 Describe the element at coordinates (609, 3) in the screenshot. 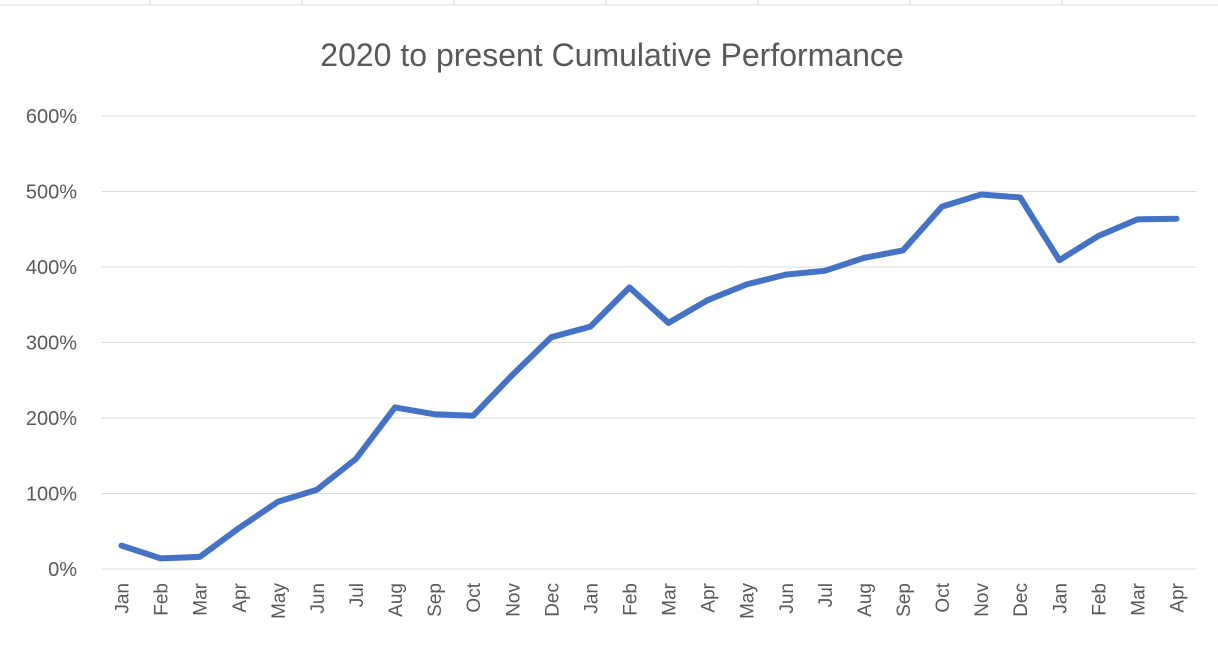

I see `spreadsheet-cell-lines` at that location.